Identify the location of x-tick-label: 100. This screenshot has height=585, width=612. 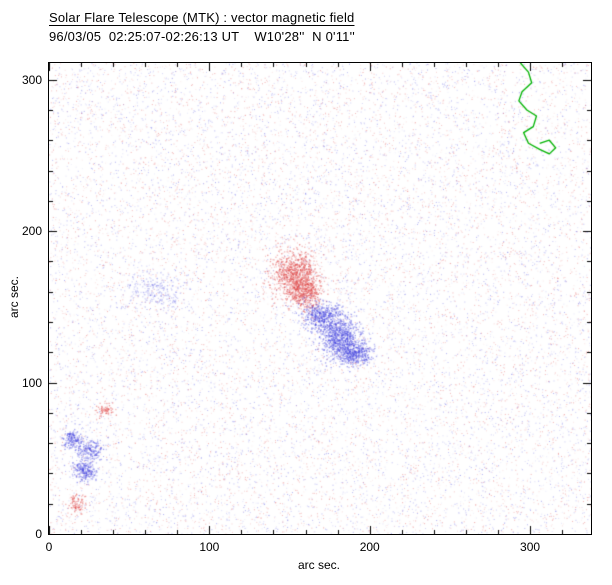
(209, 547).